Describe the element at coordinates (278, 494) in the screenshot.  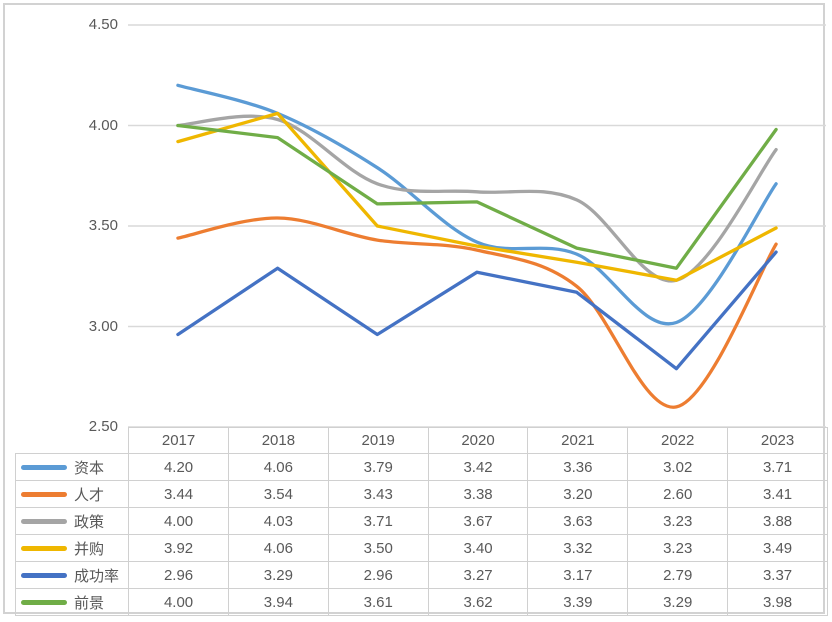
I see `value-cell: 3.54` at that location.